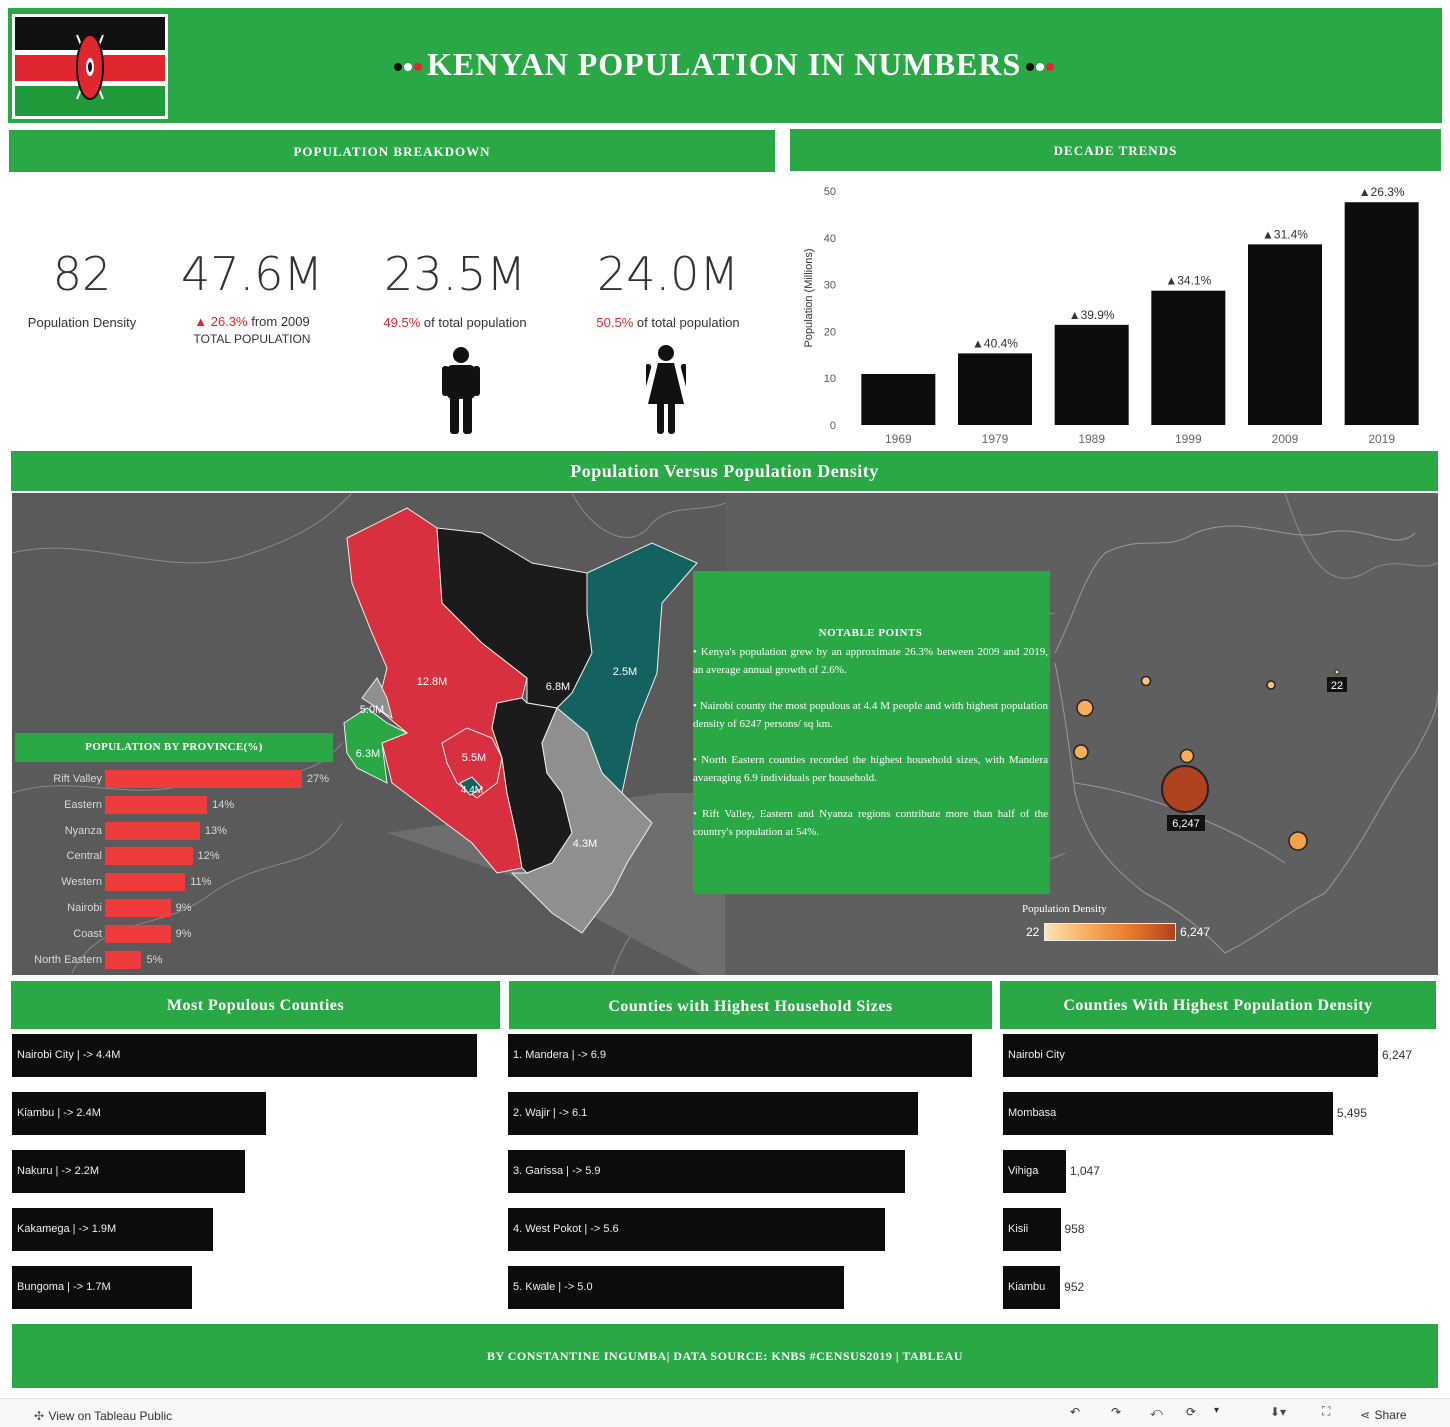 This screenshot has width=1450, height=1427. I want to click on refresh-icon: ⟳, so click(1191, 1412).